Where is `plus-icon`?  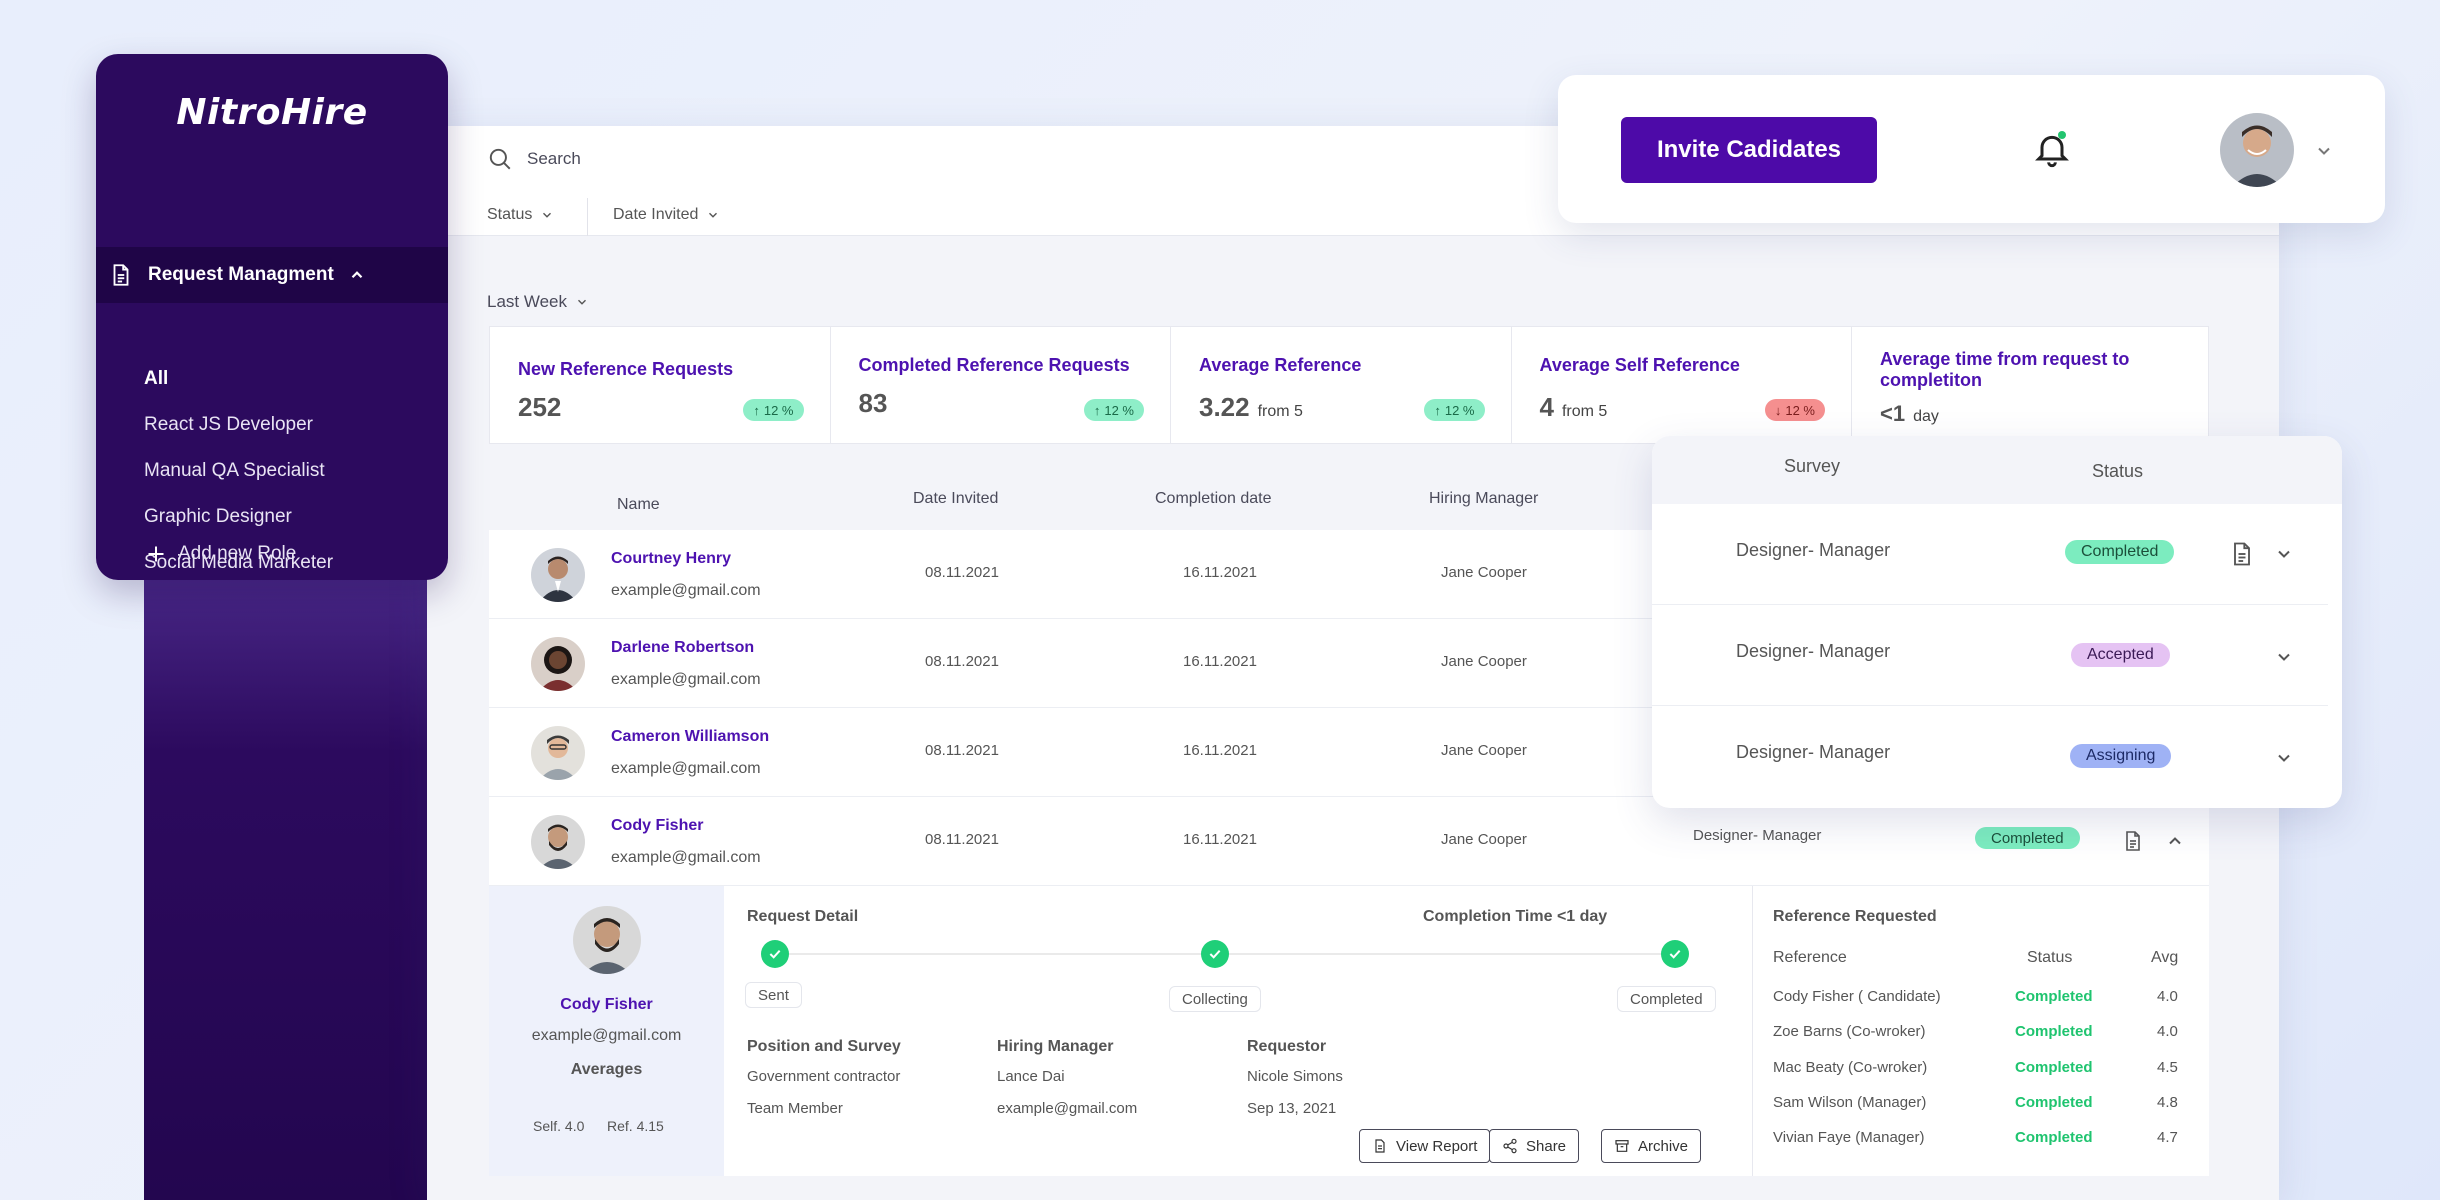
plus-icon is located at coordinates (156, 554).